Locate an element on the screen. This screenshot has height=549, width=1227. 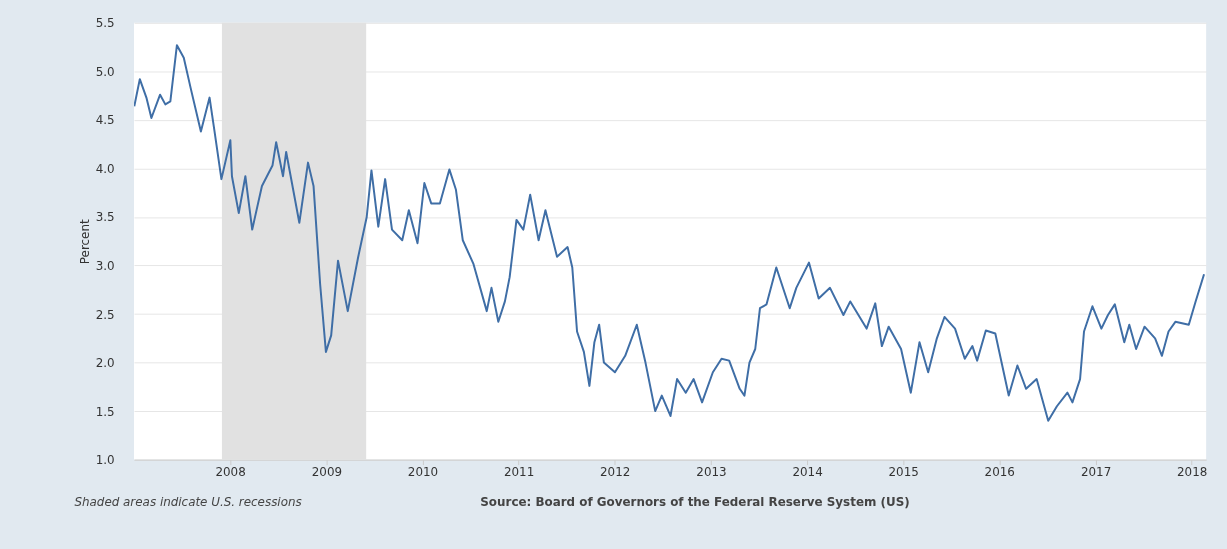
y-tick-label: 4.5 is located at coordinates (105, 120).